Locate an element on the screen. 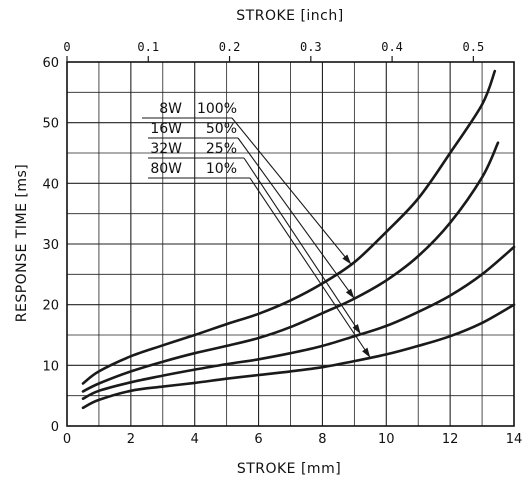  legend-label-duty: 100% is located at coordinates (217, 109).